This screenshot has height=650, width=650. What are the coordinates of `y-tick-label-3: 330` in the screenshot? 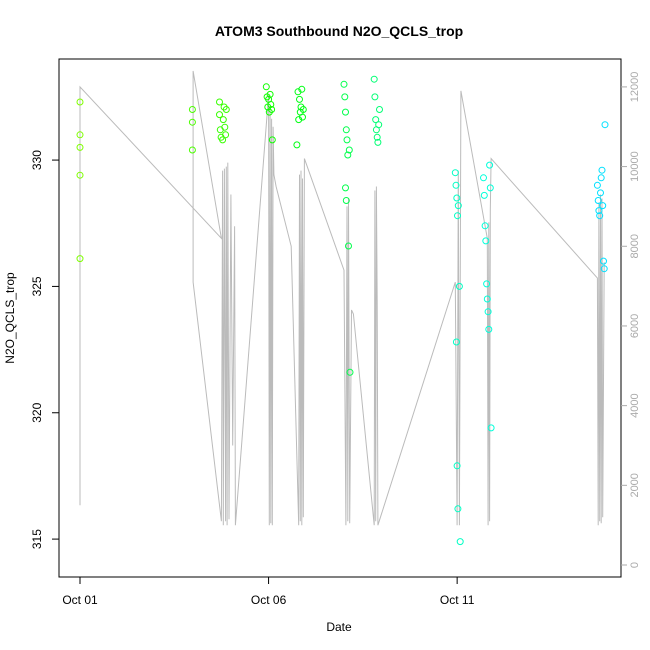 It's located at (37, 160).